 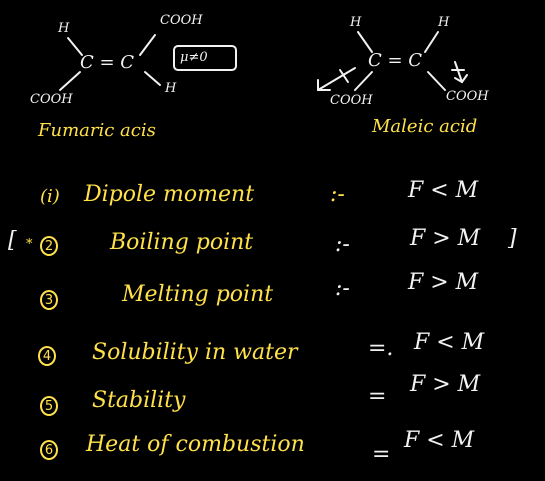 What do you see at coordinates (365, 42) in the screenshot?
I see `maleic-bond-h-left` at bounding box center [365, 42].